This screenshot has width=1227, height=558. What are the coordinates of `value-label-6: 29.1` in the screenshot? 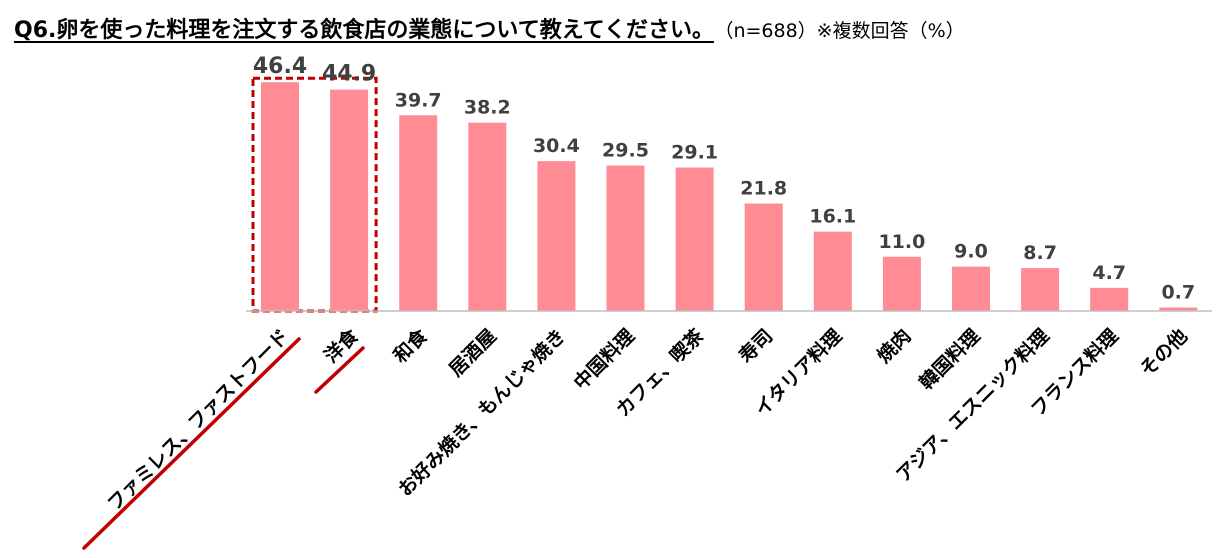 It's located at (694, 153).